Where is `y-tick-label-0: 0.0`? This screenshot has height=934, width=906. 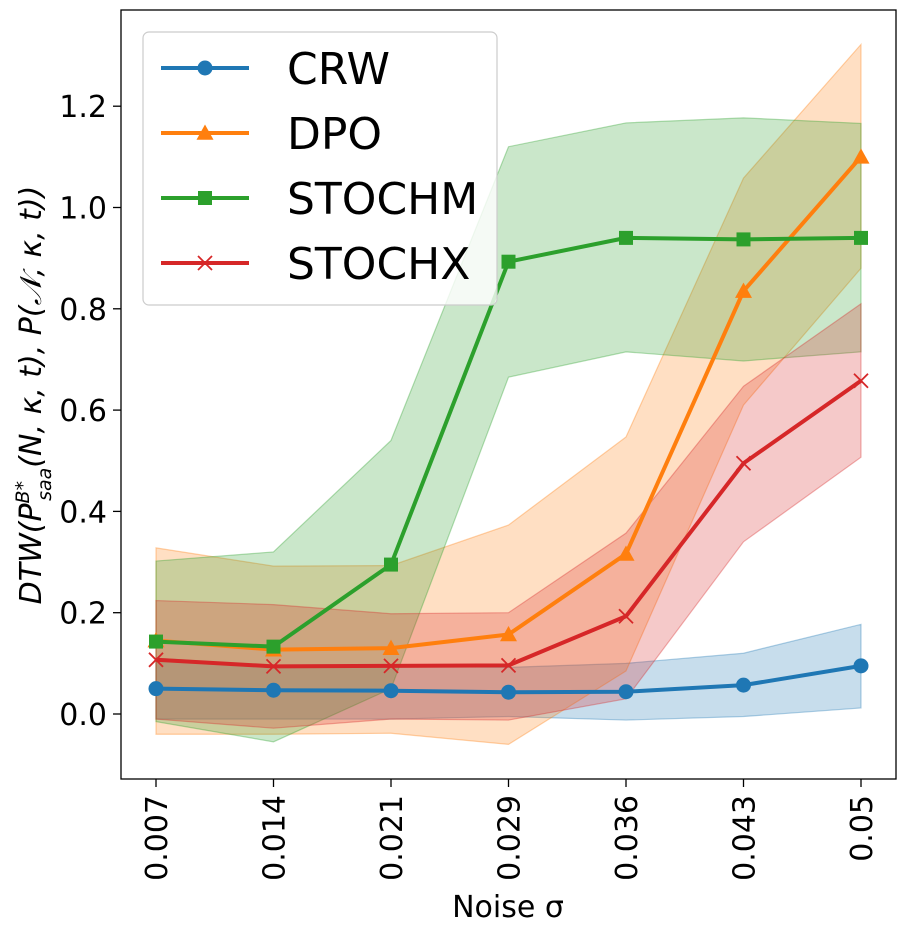
y-tick-label-0: 0.0 is located at coordinates (83, 715).